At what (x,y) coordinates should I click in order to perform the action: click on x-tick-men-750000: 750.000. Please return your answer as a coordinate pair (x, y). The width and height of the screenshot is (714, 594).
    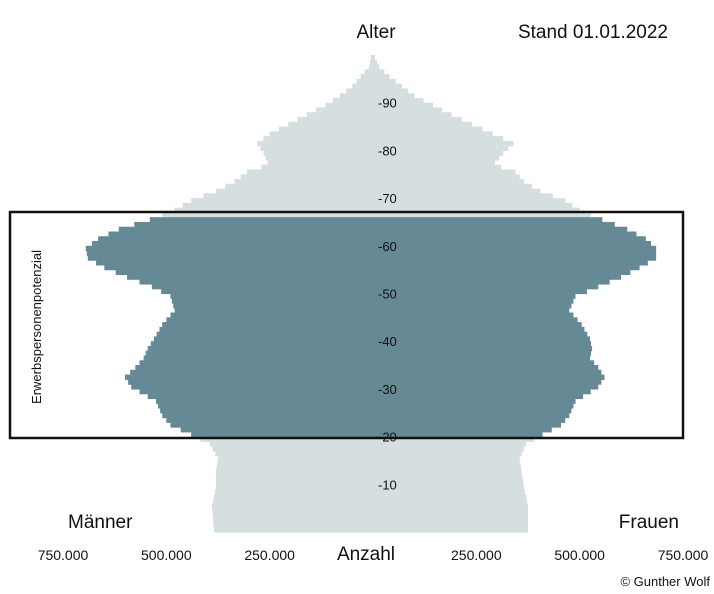
    Looking at the image, I should click on (63, 555).